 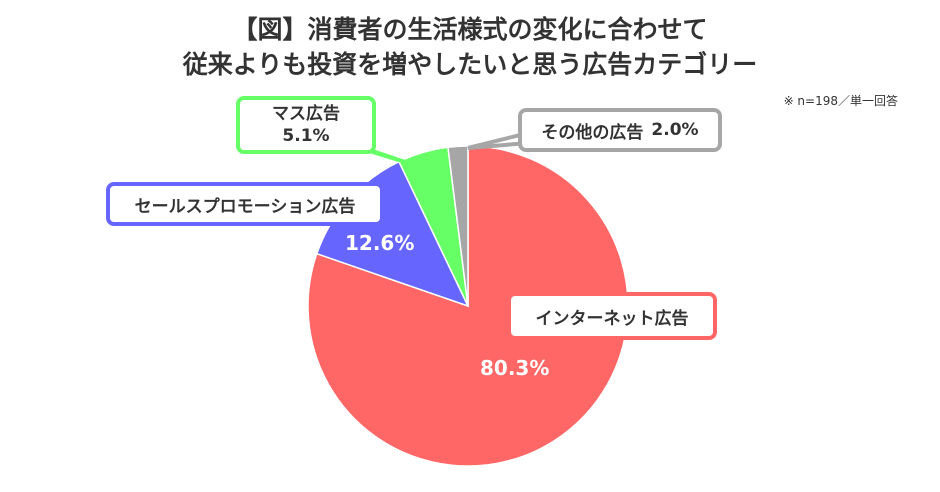 What do you see at coordinates (612, 316) in the screenshot?
I see `label-internet: インターネット広告` at bounding box center [612, 316].